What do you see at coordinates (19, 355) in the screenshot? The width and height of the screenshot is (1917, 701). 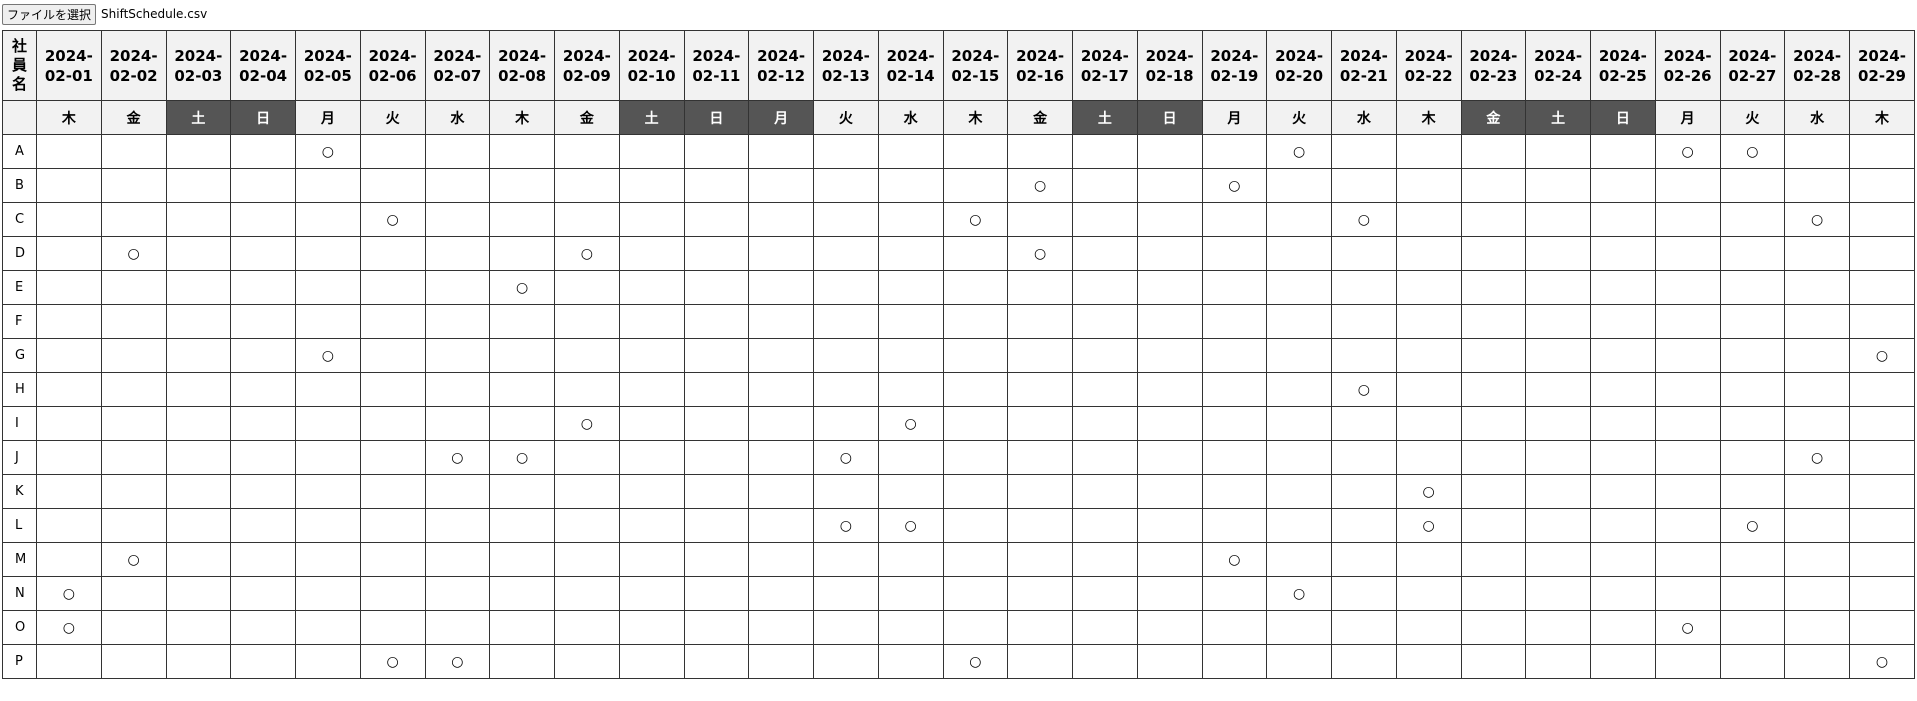 I see `employee-name: G` at bounding box center [19, 355].